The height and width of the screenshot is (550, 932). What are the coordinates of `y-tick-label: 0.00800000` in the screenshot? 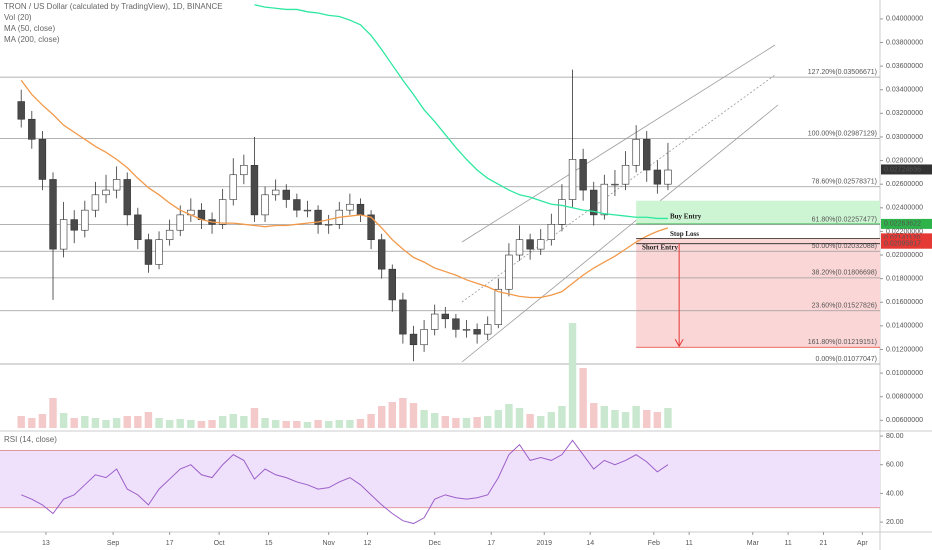 It's located at (904, 397).